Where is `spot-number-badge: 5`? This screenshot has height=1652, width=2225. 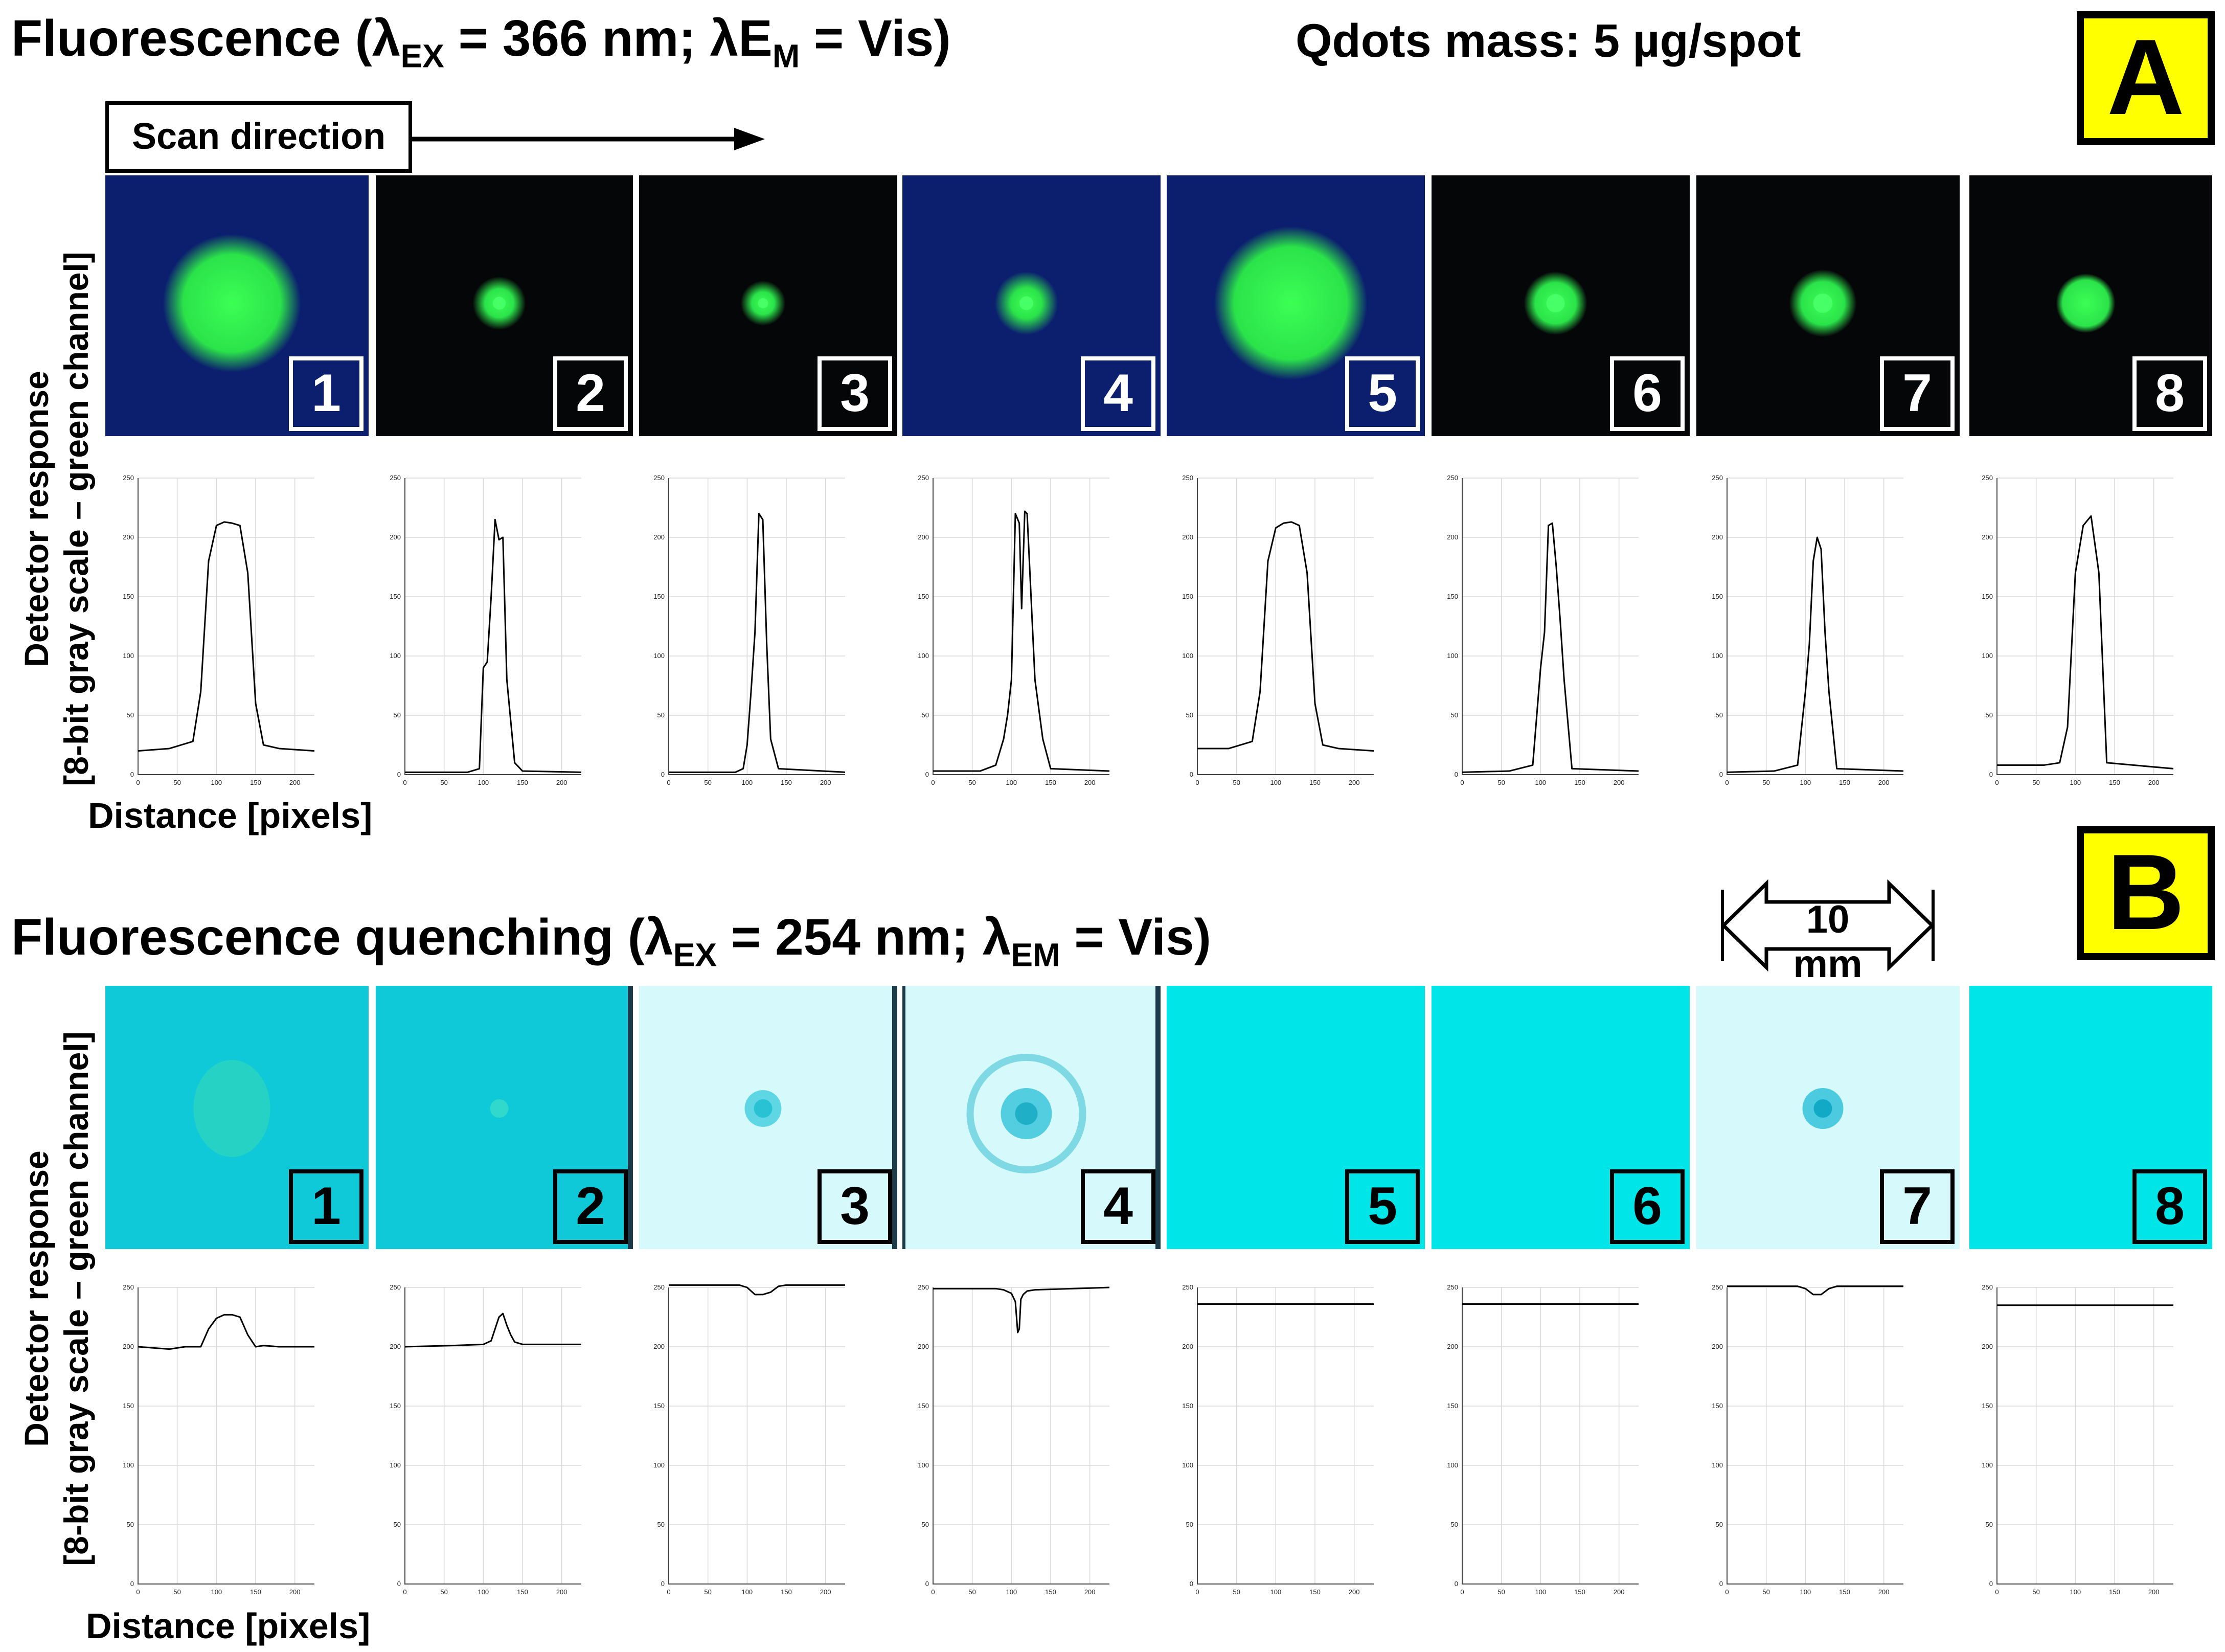
spot-number-badge: 5 is located at coordinates (1382, 1206).